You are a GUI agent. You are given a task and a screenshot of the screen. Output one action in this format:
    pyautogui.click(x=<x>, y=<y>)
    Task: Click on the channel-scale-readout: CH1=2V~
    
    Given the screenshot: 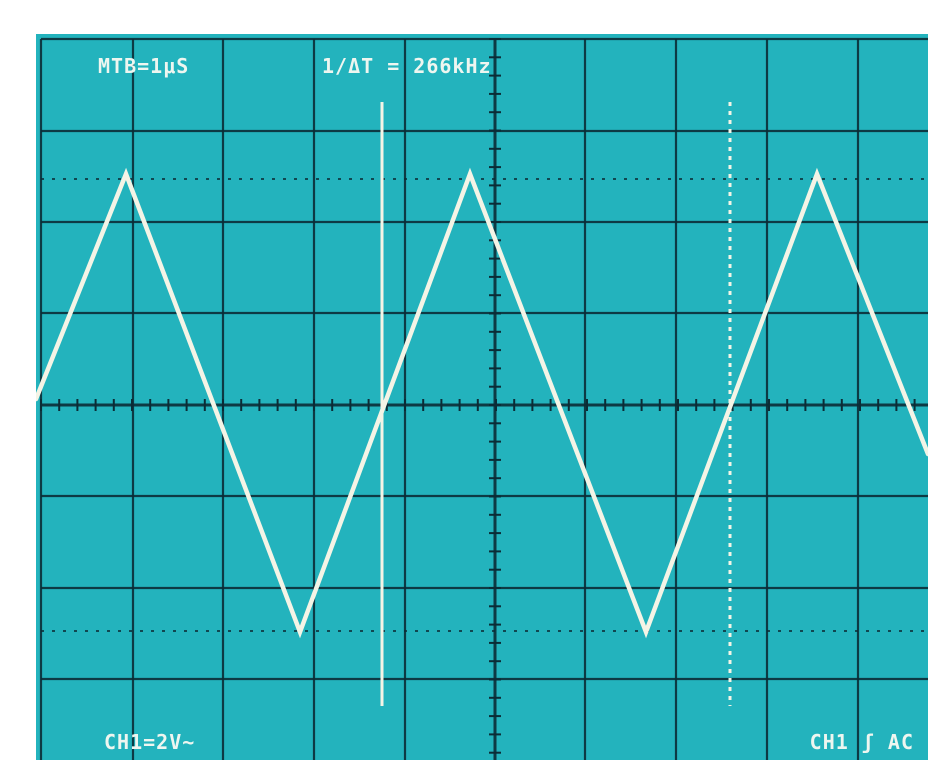 What is the action you would take?
    pyautogui.click(x=150, y=742)
    